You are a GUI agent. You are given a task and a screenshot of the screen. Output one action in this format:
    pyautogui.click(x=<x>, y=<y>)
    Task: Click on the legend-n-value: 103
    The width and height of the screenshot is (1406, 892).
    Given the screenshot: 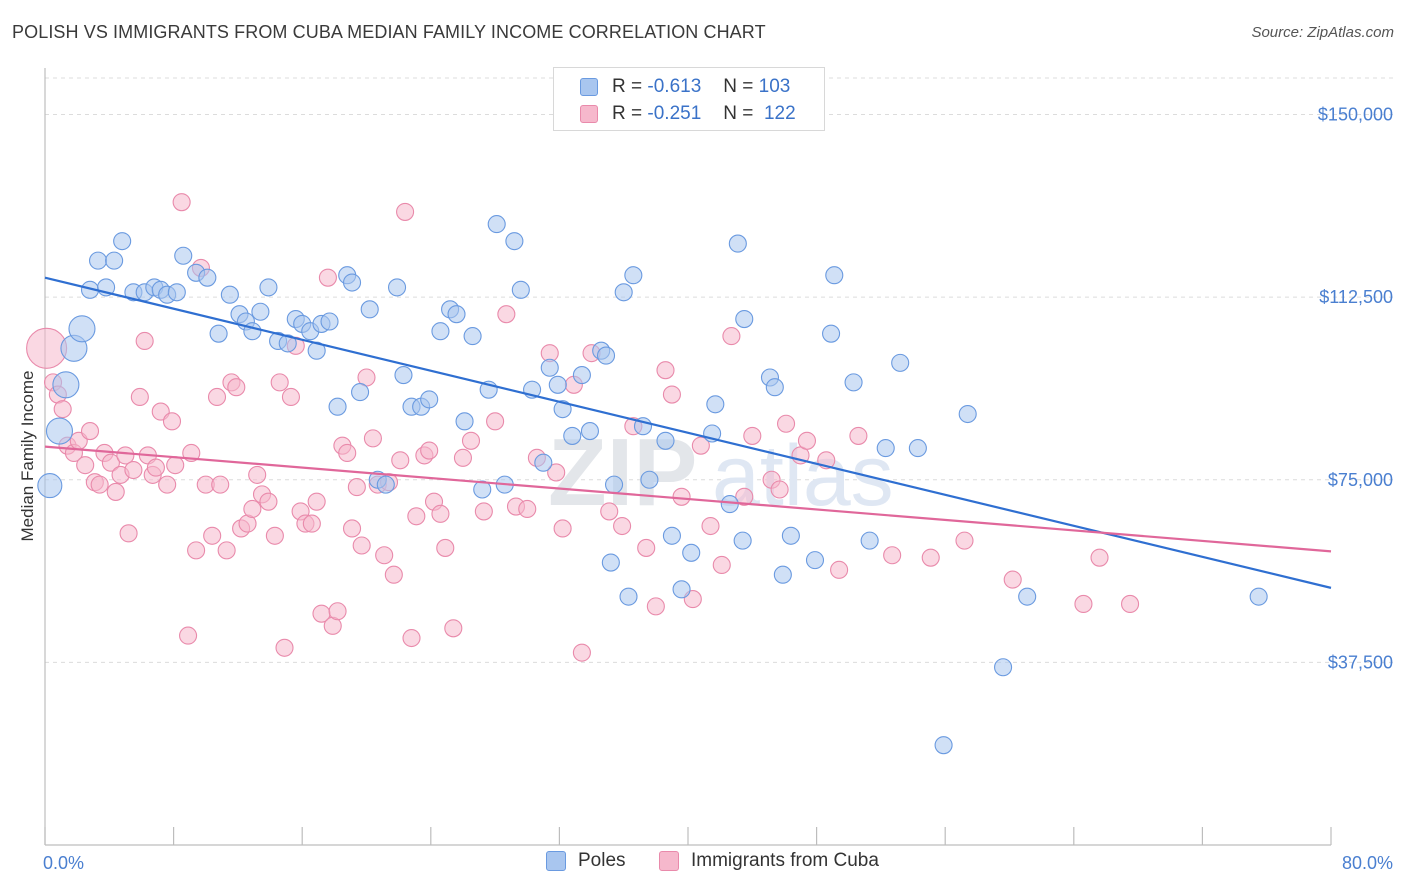 What is the action you would take?
    pyautogui.click(x=774, y=86)
    